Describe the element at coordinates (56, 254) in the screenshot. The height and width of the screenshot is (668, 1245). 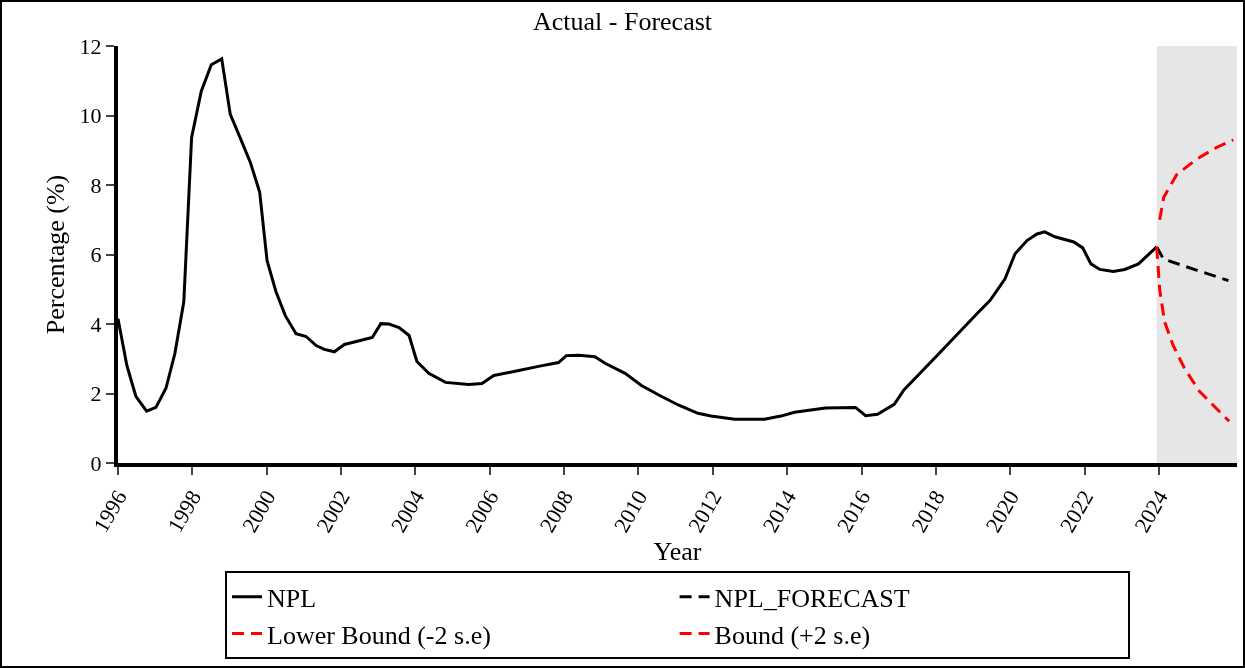
I see `y-axis-title: Percentage (%)` at that location.